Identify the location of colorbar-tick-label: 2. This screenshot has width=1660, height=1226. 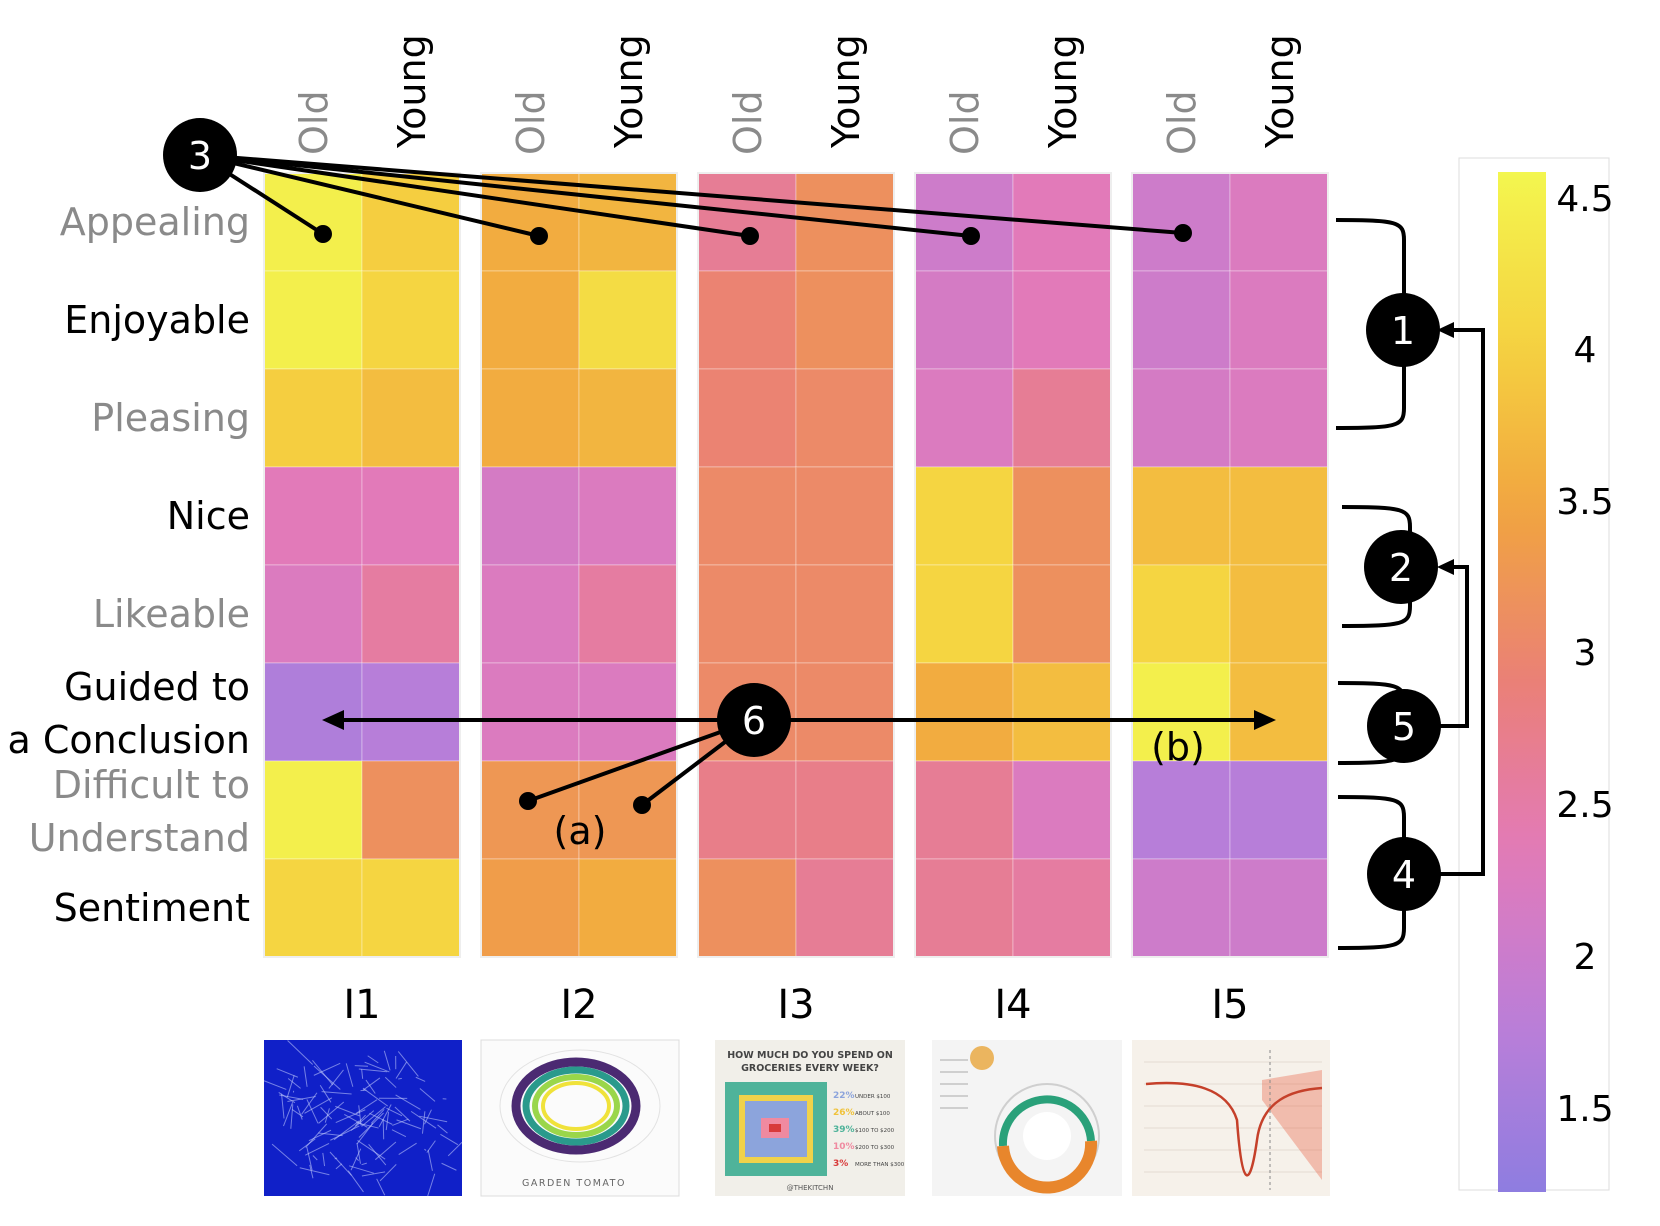
(1585, 957).